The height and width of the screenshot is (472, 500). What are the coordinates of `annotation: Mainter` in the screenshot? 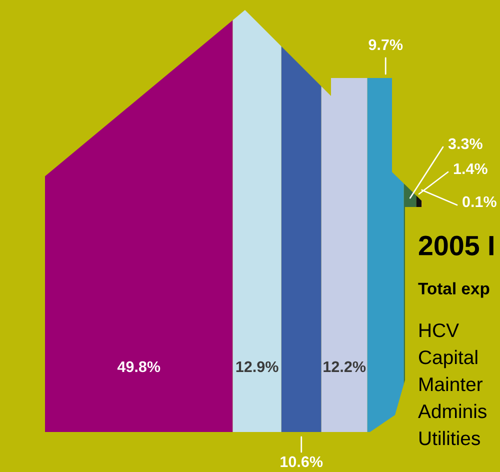 It's located at (451, 384).